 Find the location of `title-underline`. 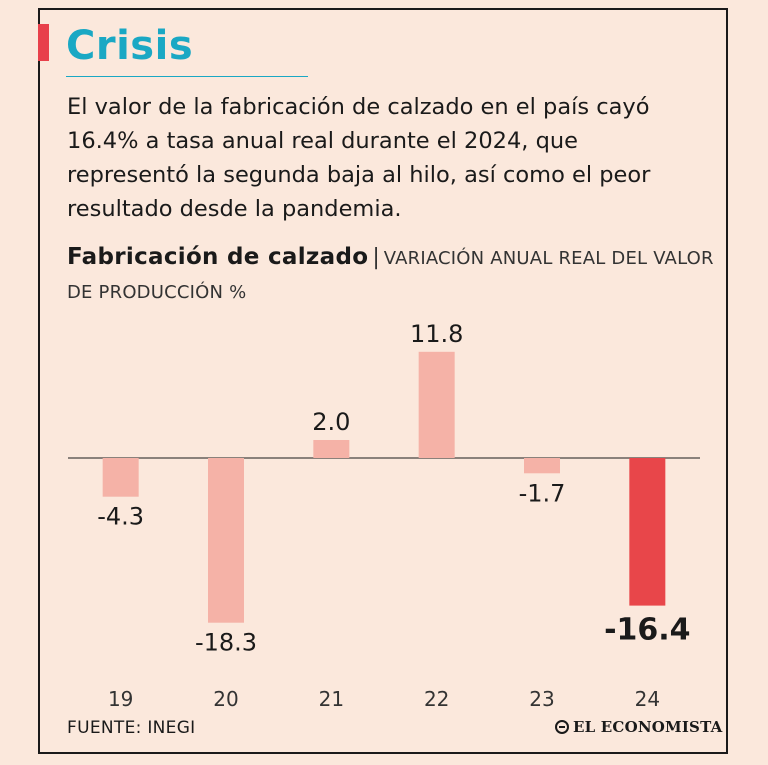

title-underline is located at coordinates (187, 76).